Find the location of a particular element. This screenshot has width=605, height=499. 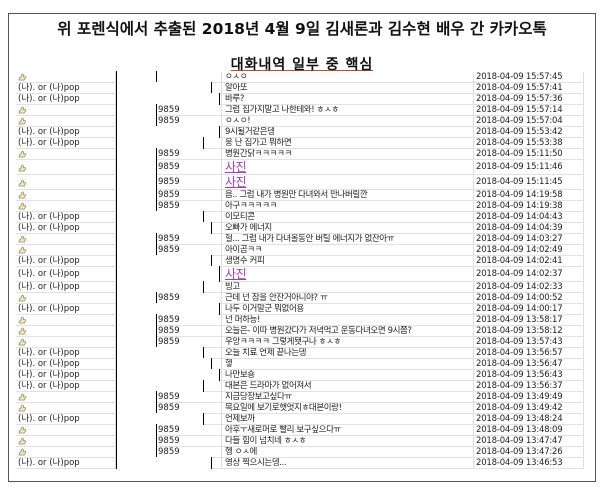

table-row: 9859 근데 넌 잠을 안잔거아니야? ㅠ 2018-04-09 14:00:52 is located at coordinates (300, 298).